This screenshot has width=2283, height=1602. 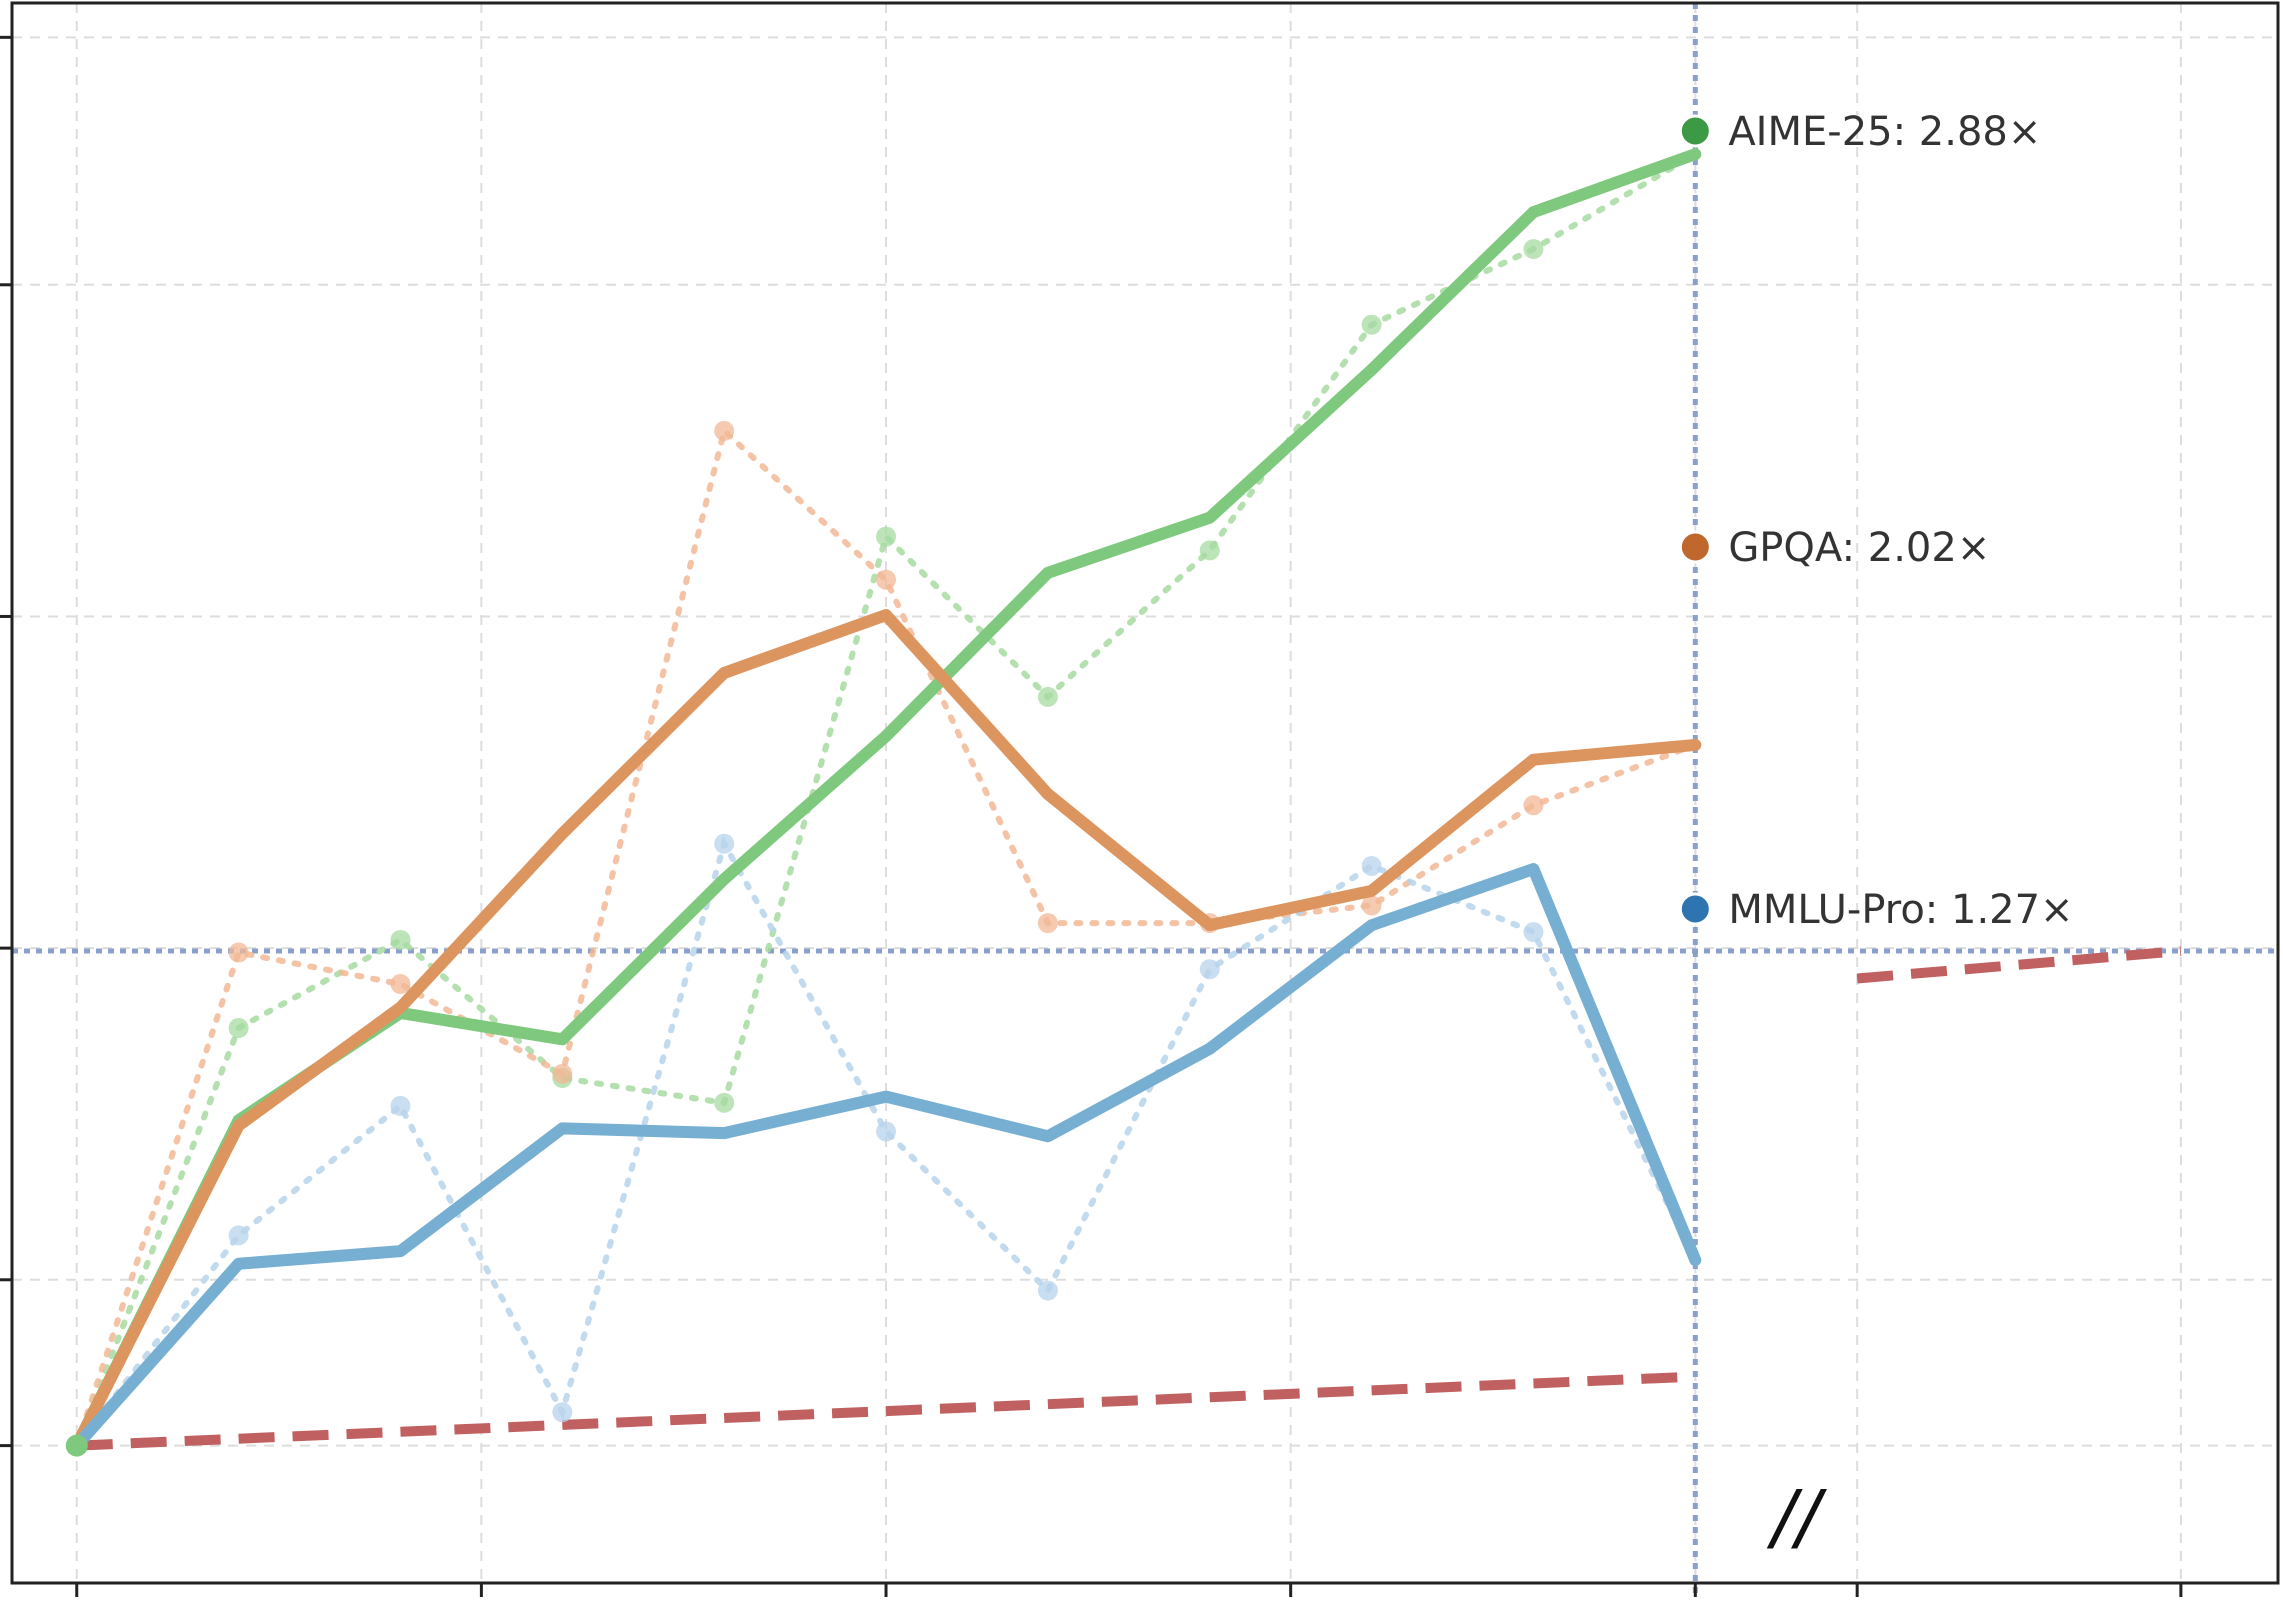 I want to click on end-labels: AIME-25: 2.88× GPQA: 2.02× MMLU-Pro: 1.27×, so click(x=1876, y=521).